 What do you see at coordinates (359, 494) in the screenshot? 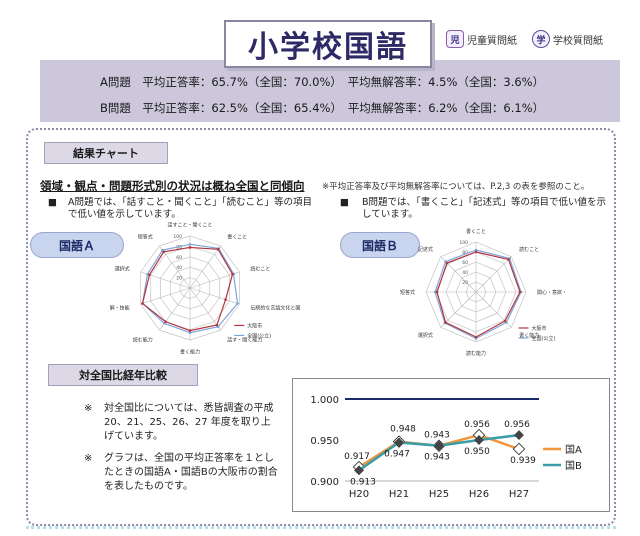
I see `x-tick-label: H20` at bounding box center [359, 494].